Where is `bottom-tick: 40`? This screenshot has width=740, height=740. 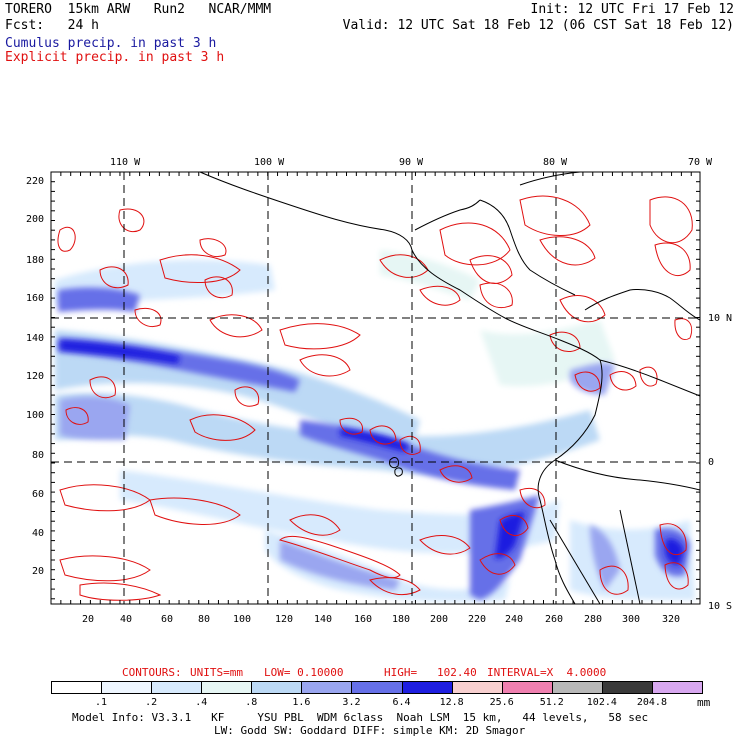 bottom-tick: 40 is located at coordinates (126, 619).